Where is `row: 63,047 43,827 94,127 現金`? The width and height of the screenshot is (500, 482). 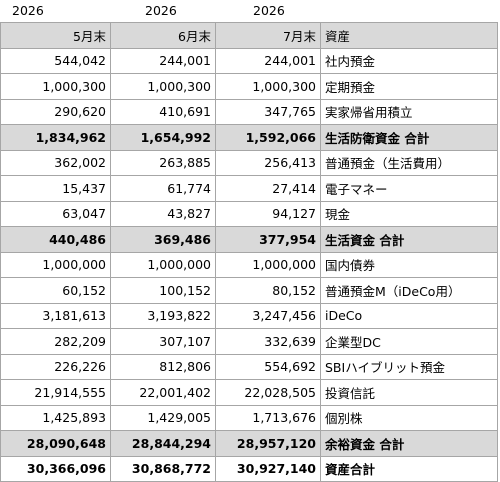 row: 63,047 43,827 94,127 現金 is located at coordinates (249, 213).